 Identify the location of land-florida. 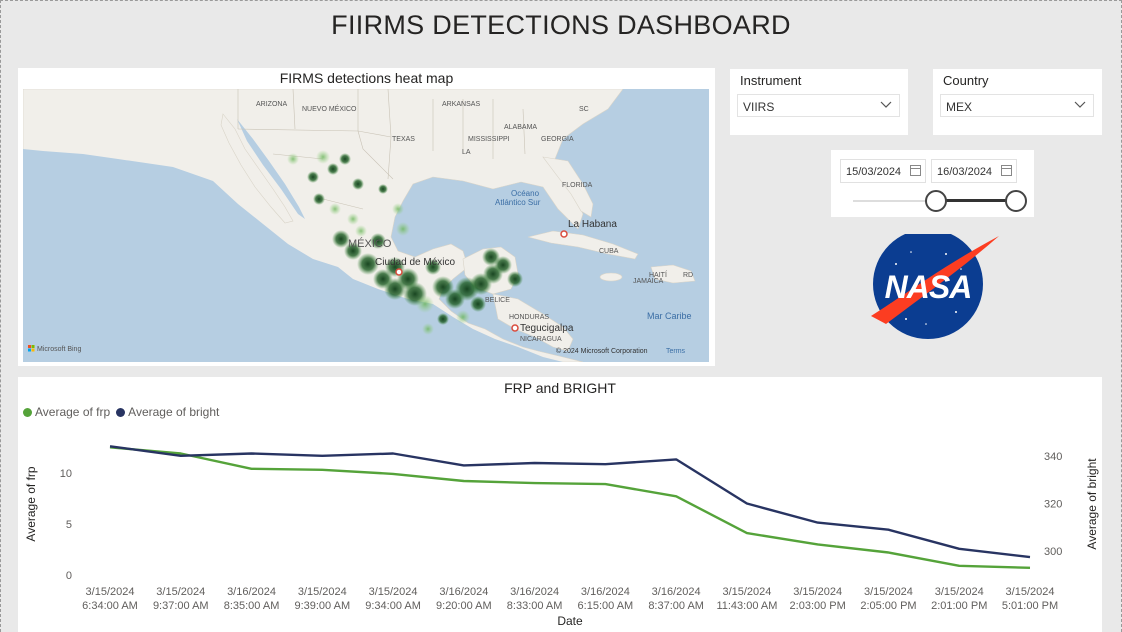
(568, 187).